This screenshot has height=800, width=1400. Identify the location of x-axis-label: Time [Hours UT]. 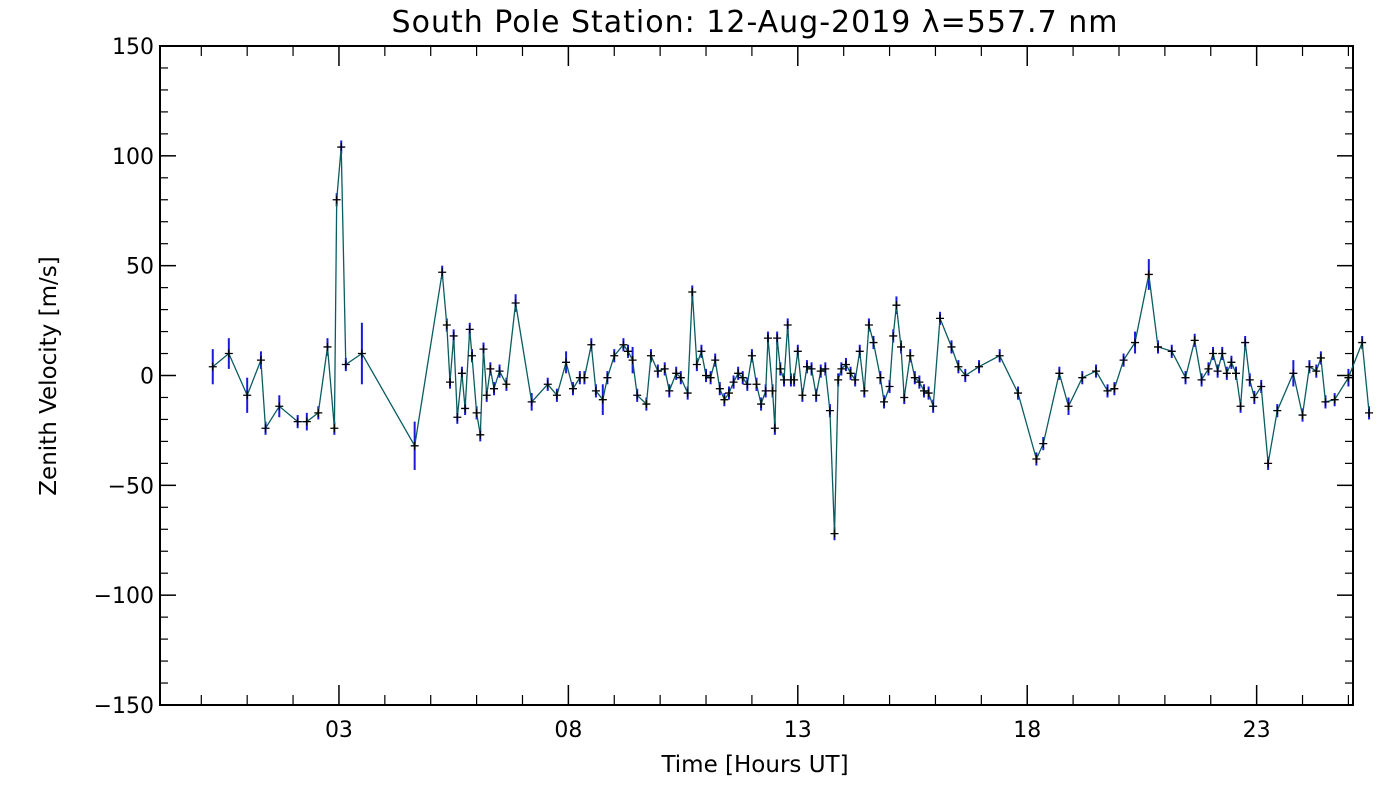
(754, 765).